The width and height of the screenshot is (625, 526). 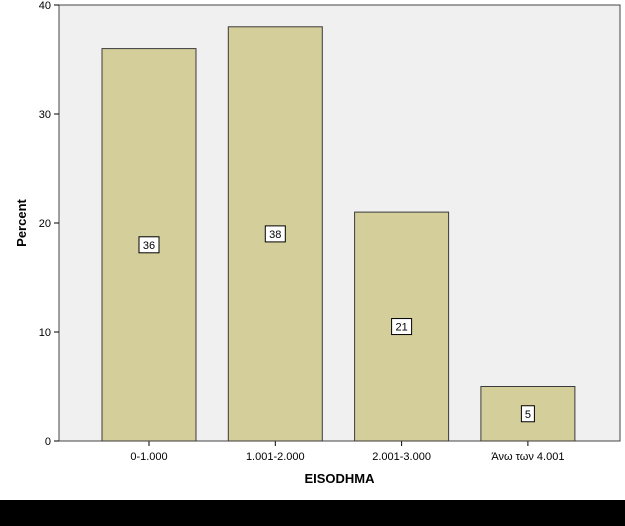 I want to click on x-tick-label: 2.001-3.000, so click(x=401, y=457).